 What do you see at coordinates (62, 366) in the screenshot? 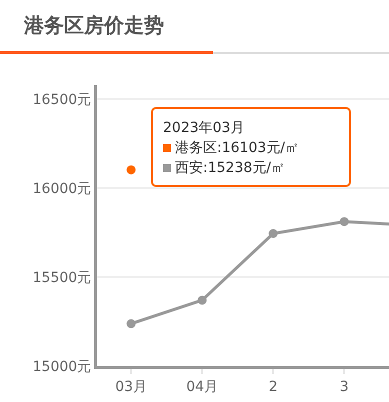
I see `y-tick-label: 15000元` at bounding box center [62, 366].